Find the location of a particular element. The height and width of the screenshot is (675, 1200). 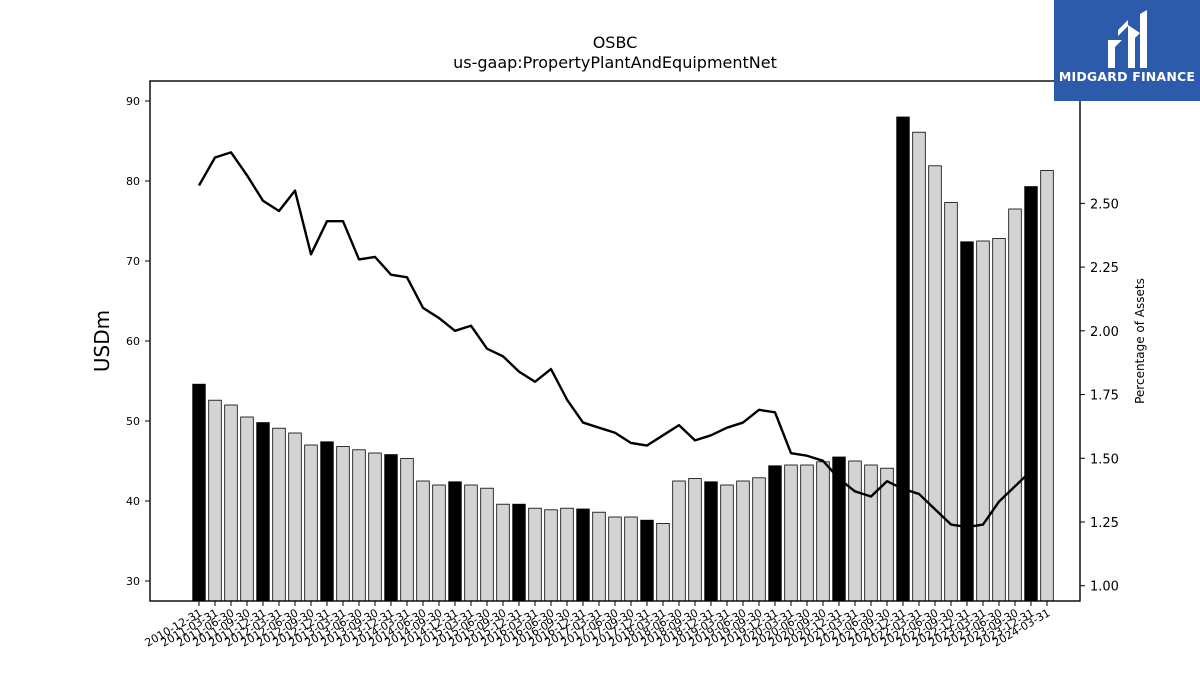

midgard-finance-logo: MIDGARD FINANCE is located at coordinates (1127, 50).